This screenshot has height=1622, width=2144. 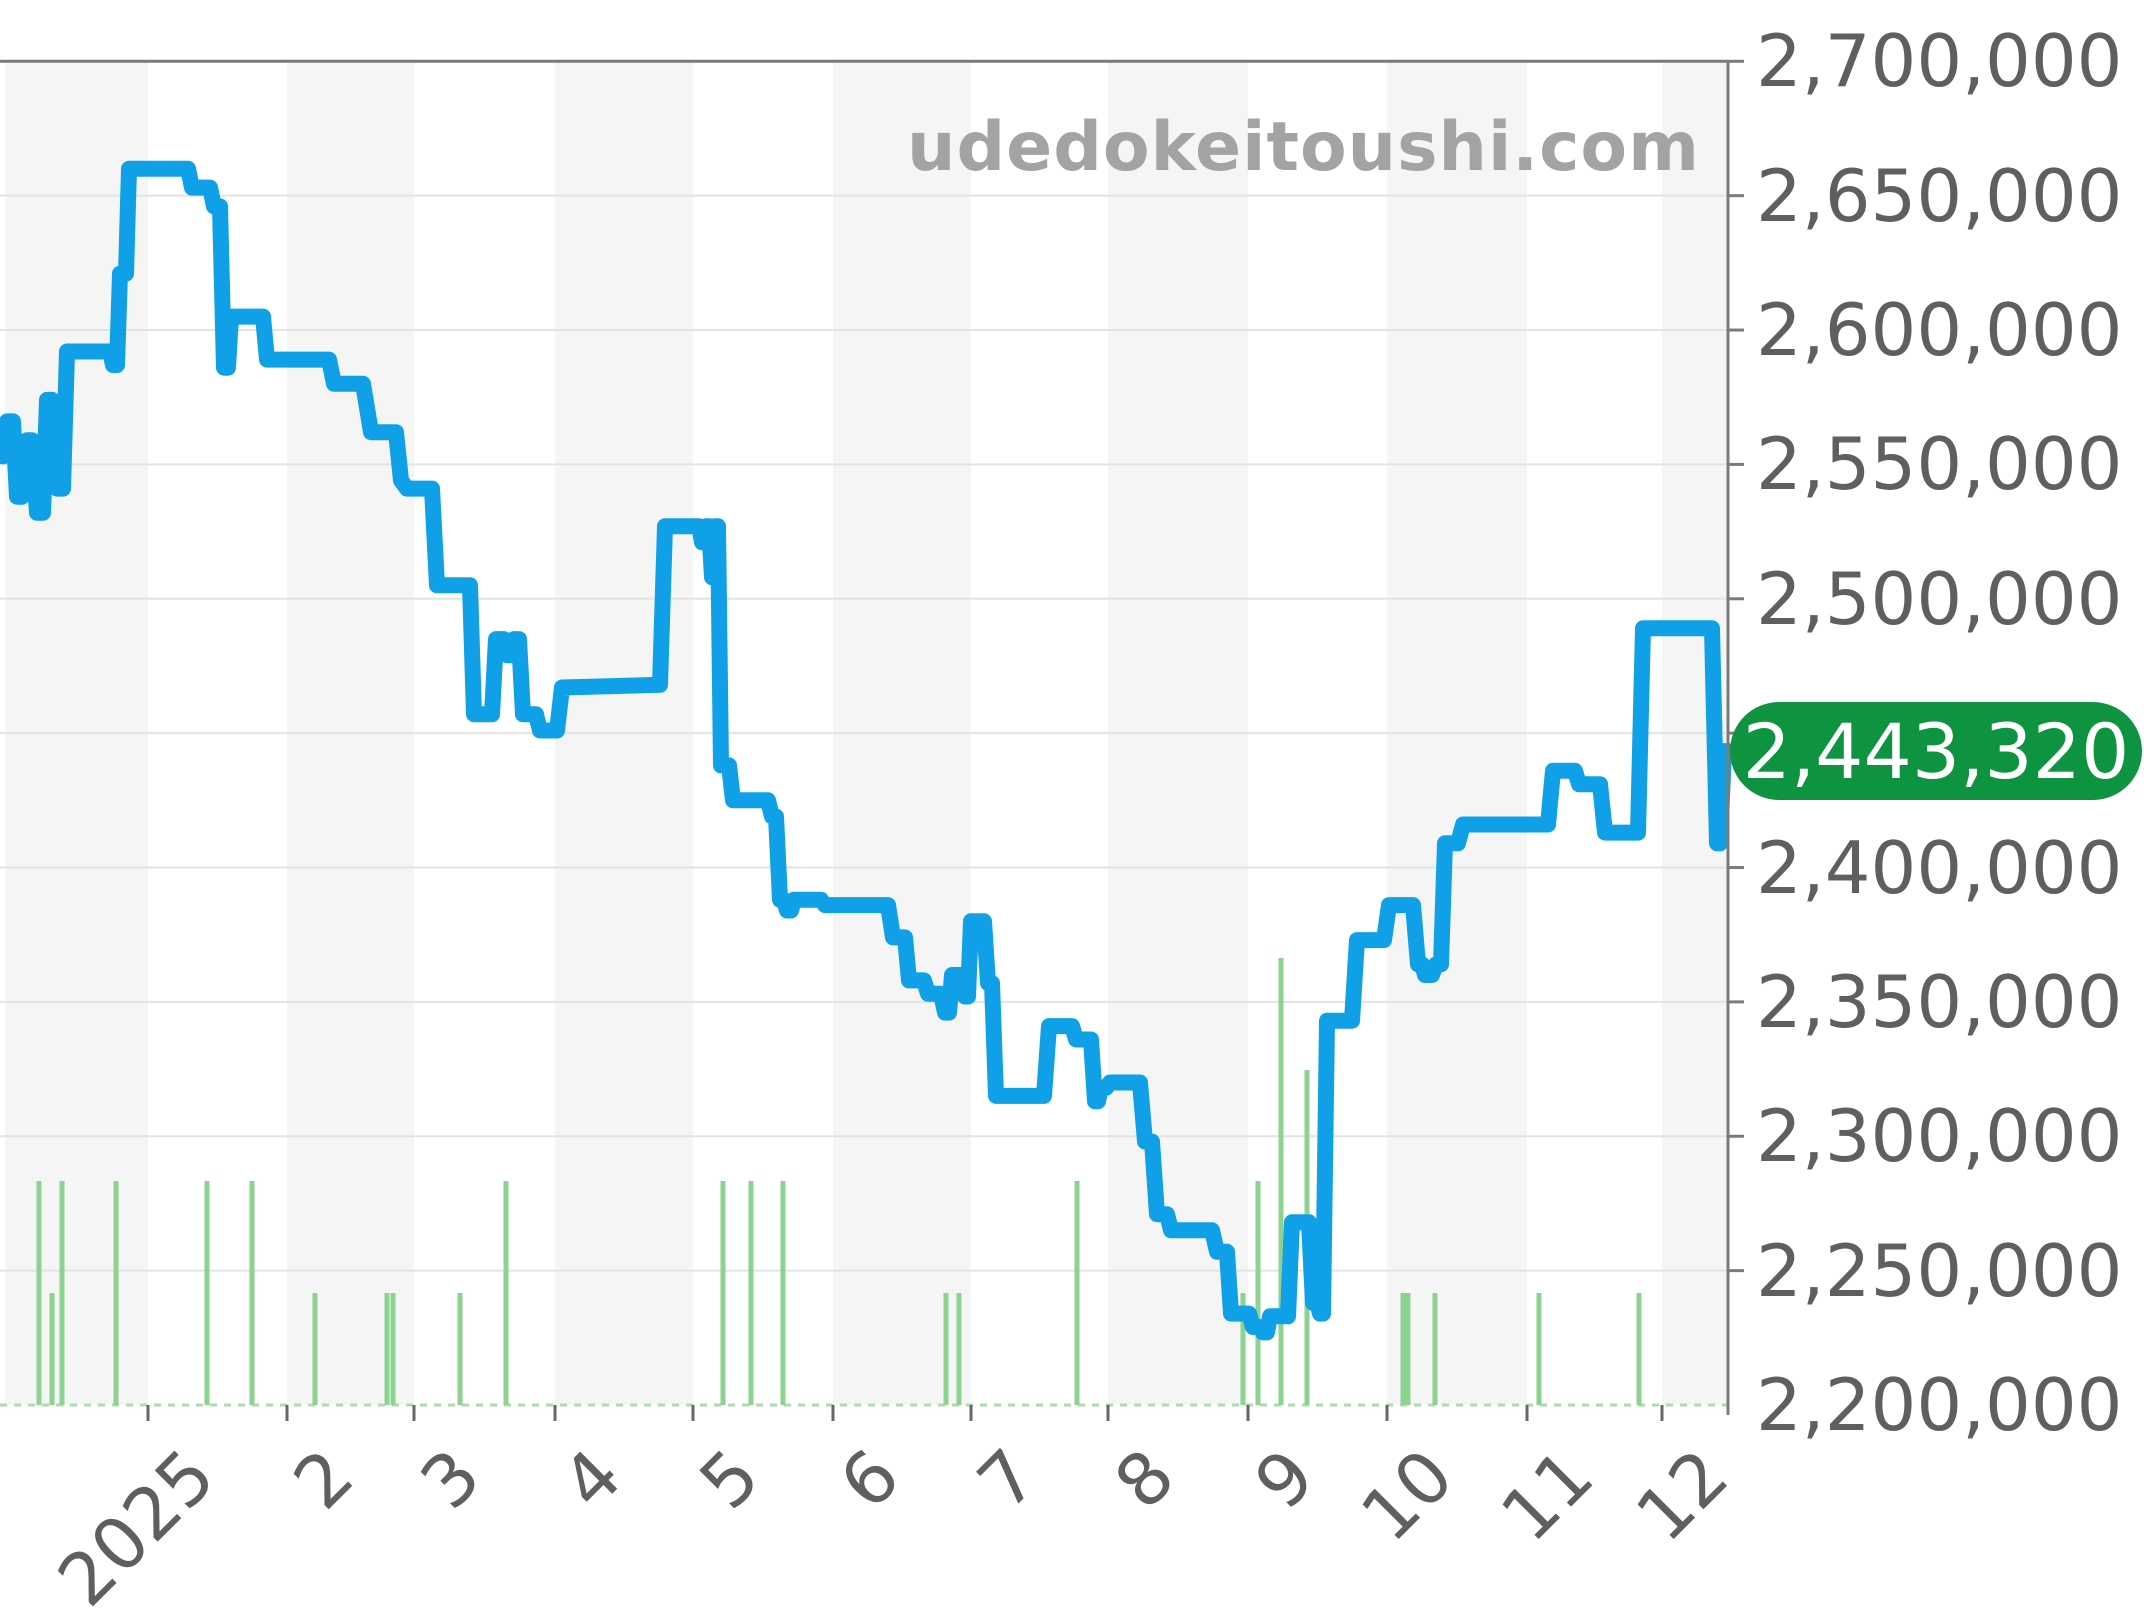 I want to click on y-axis-label: 2,250,000, so click(x=1939, y=1270).